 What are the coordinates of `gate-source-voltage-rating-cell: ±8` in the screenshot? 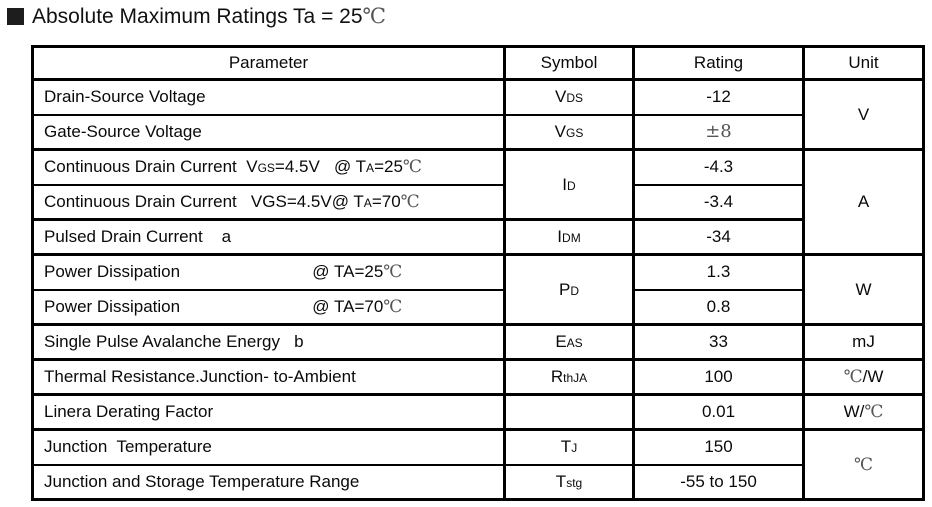 It's located at (718, 132).